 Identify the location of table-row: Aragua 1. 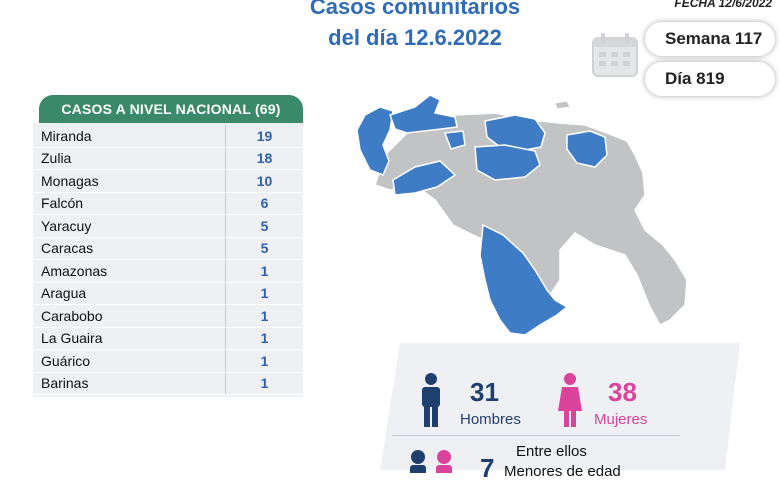
(168, 293).